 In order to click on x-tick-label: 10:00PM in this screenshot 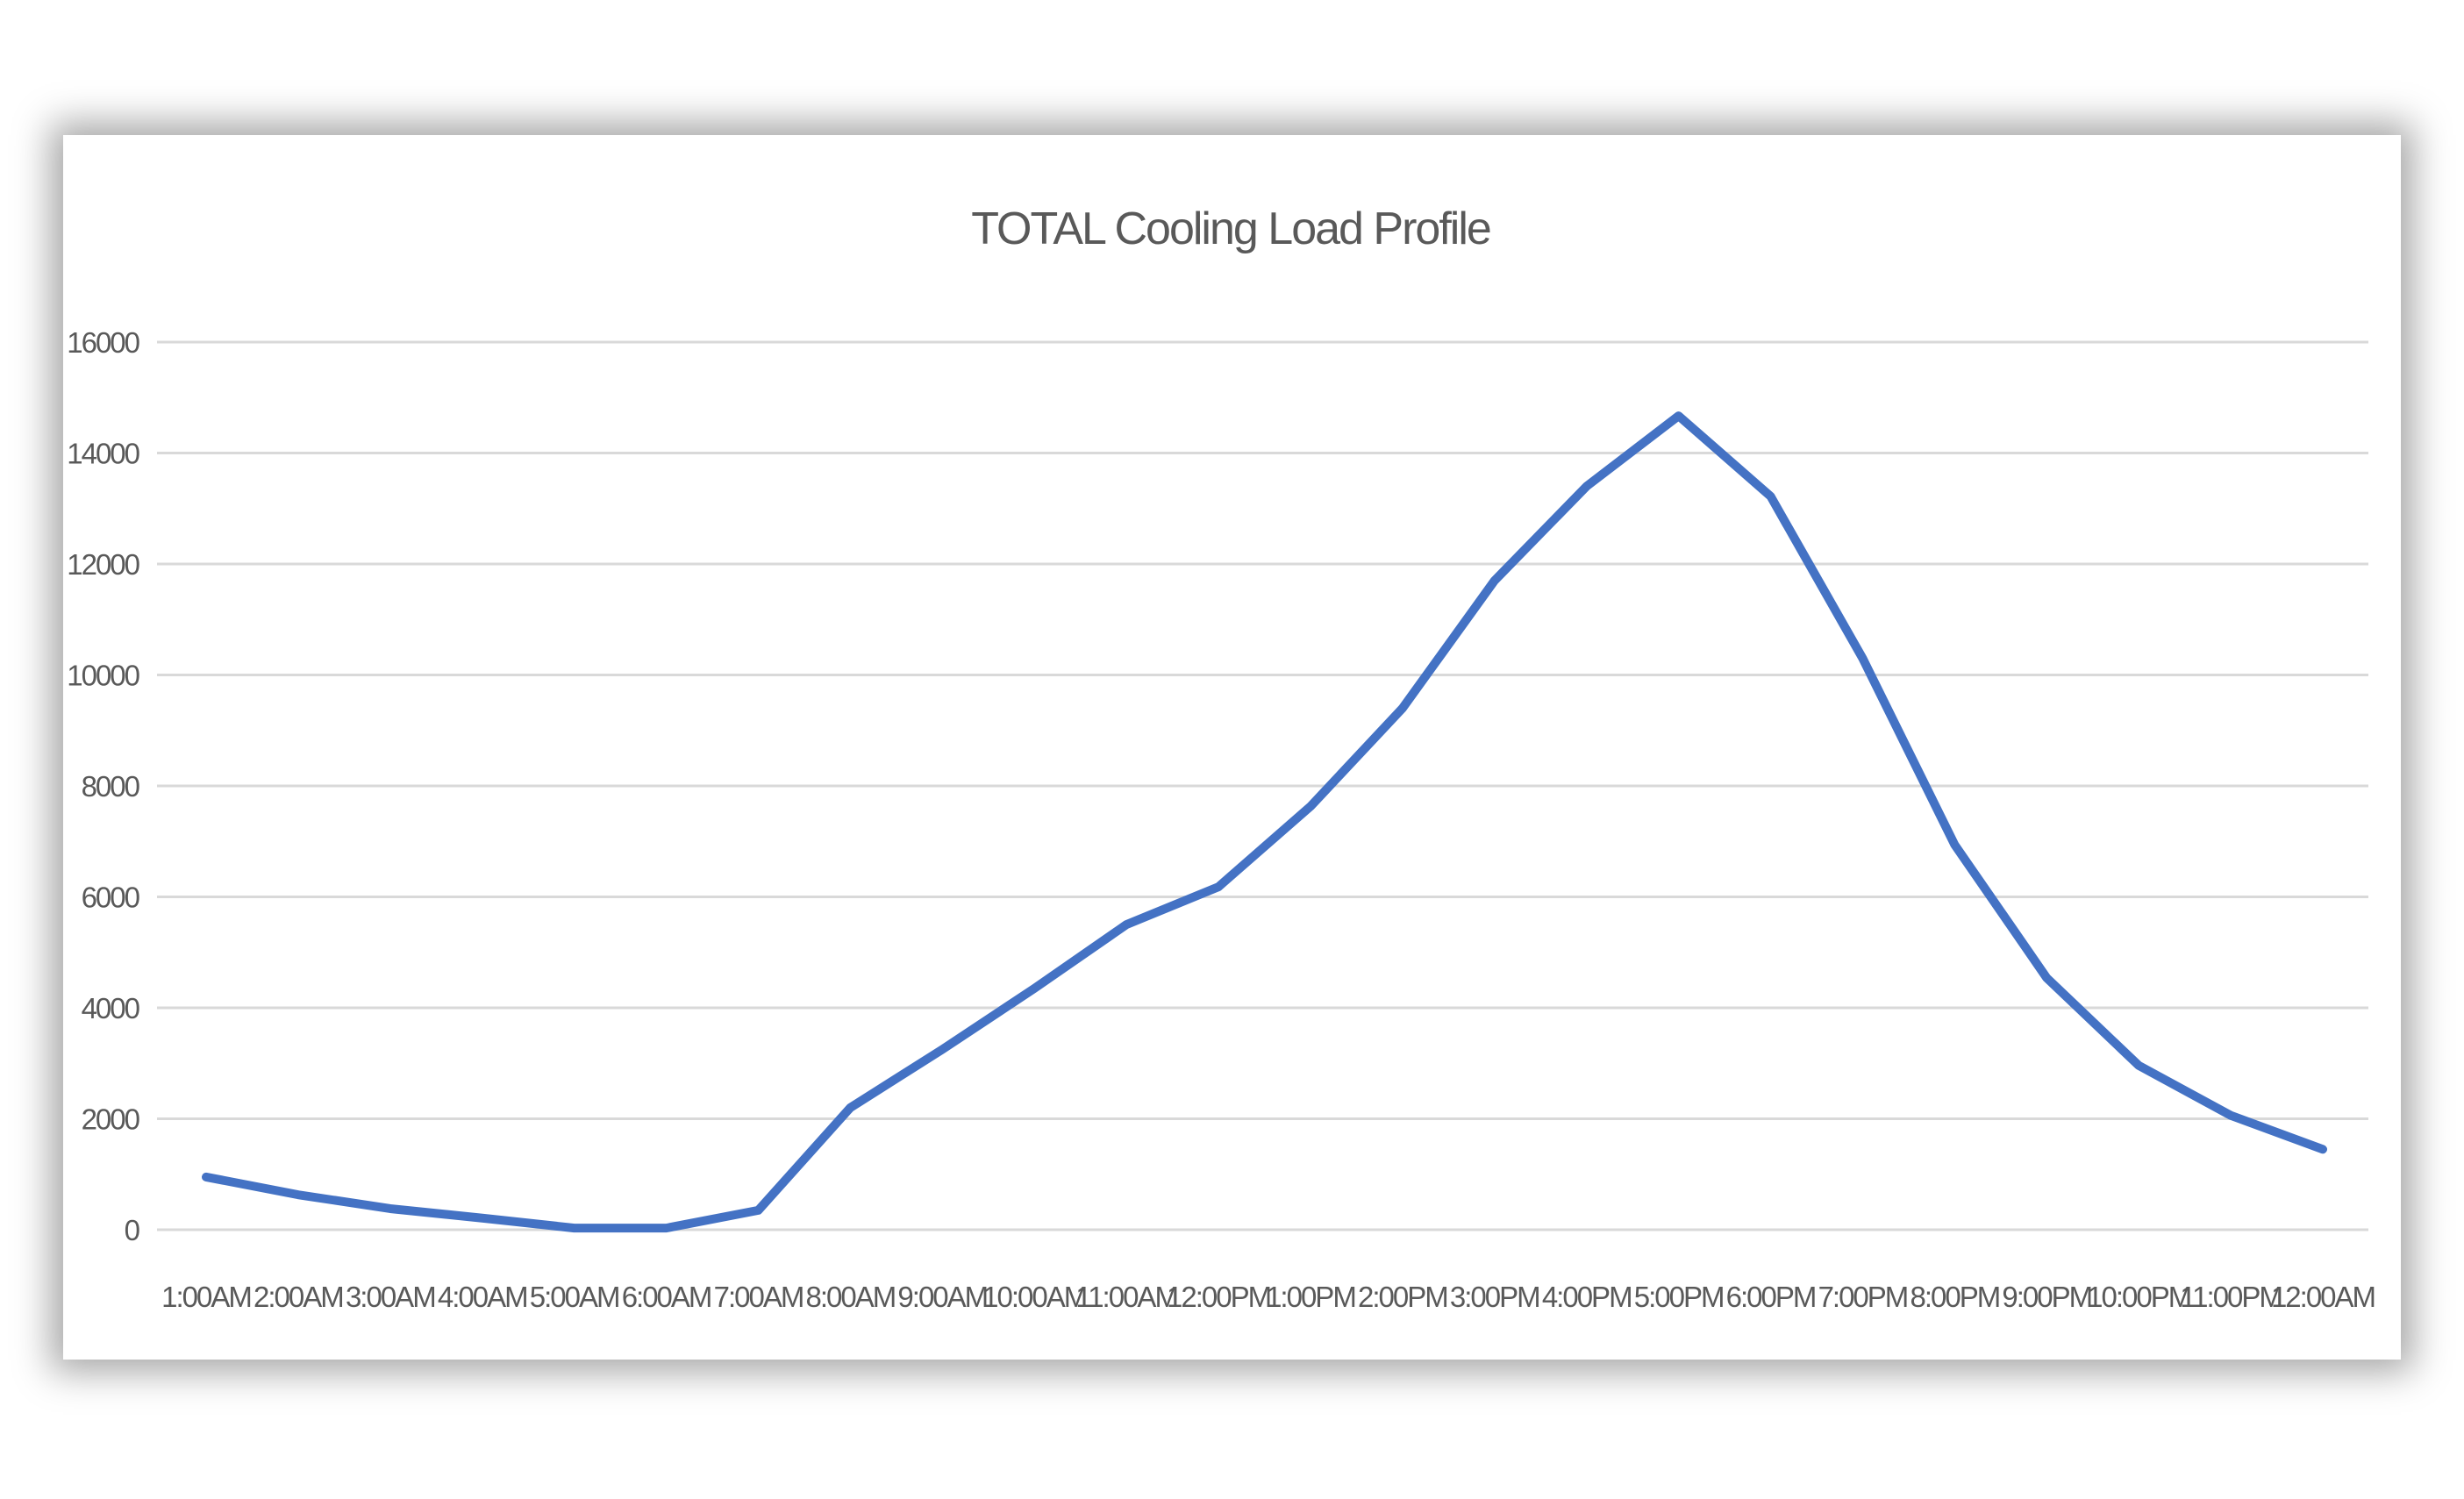, I will do `click(2138, 1297)`.